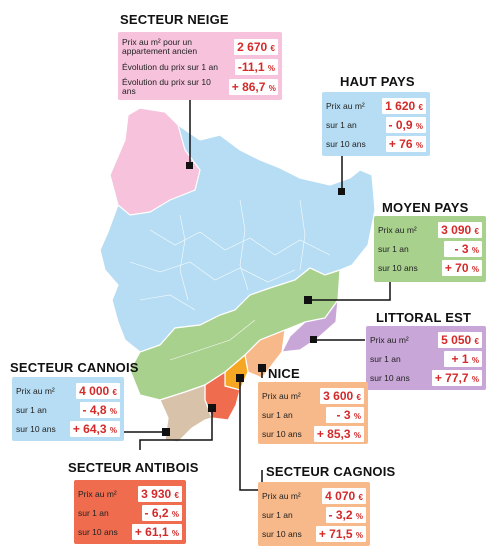  Describe the element at coordinates (35, 390) in the screenshot. I see `label-cannois-price: Prix au m²` at that location.